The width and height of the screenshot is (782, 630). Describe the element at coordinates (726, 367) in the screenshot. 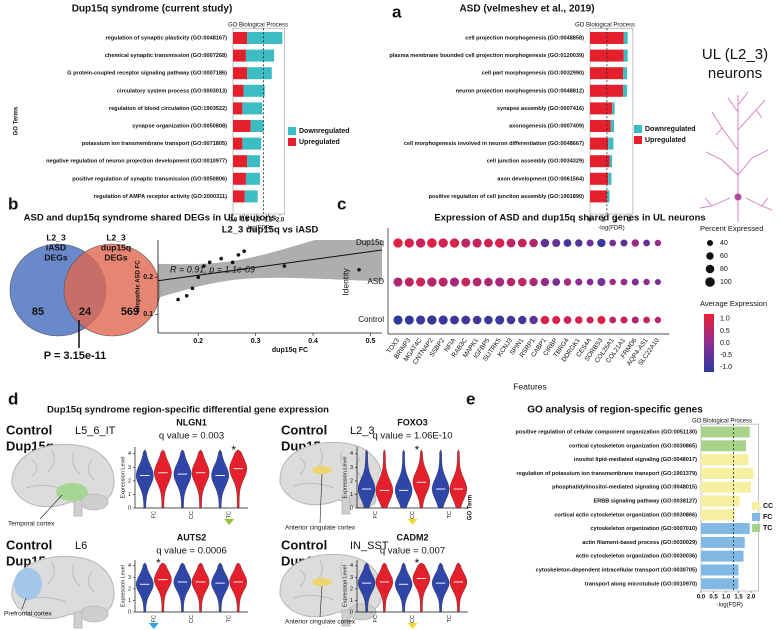

I see `color-tick-label: -1.0` at that location.